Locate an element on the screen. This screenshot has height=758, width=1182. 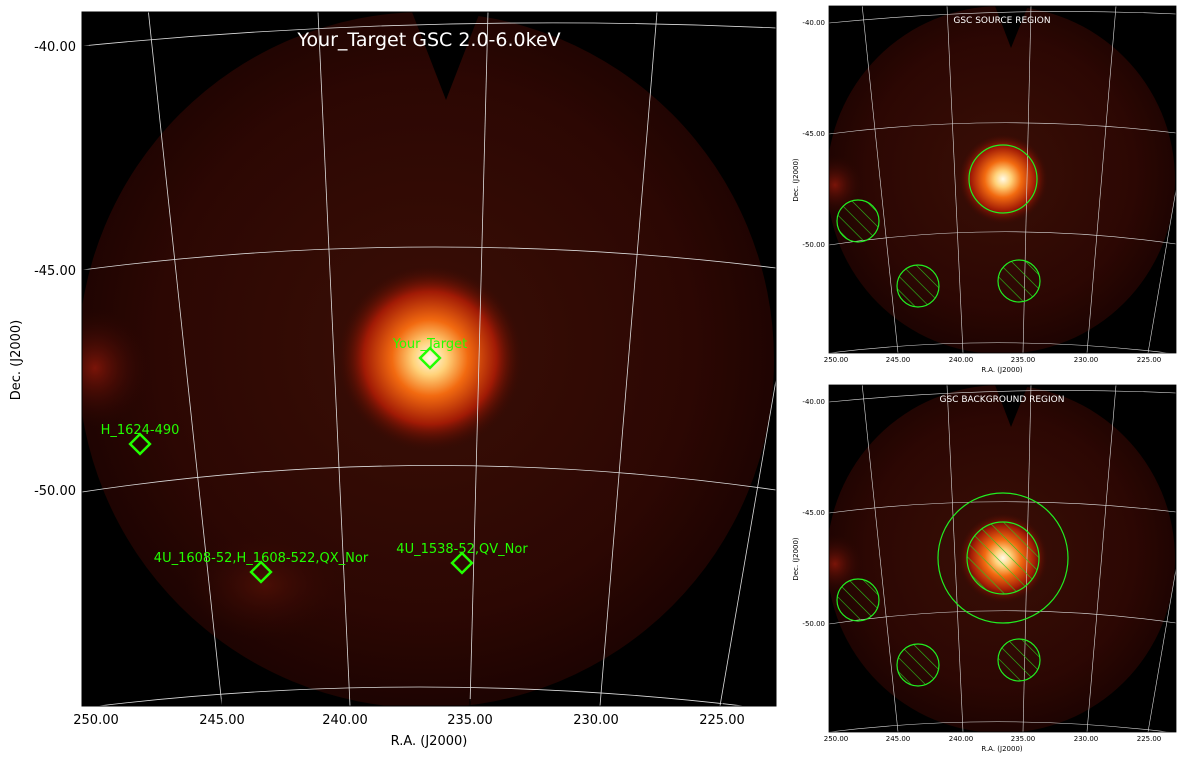
background-ylabel: Dec. (J2000) is located at coordinates (796, 559).